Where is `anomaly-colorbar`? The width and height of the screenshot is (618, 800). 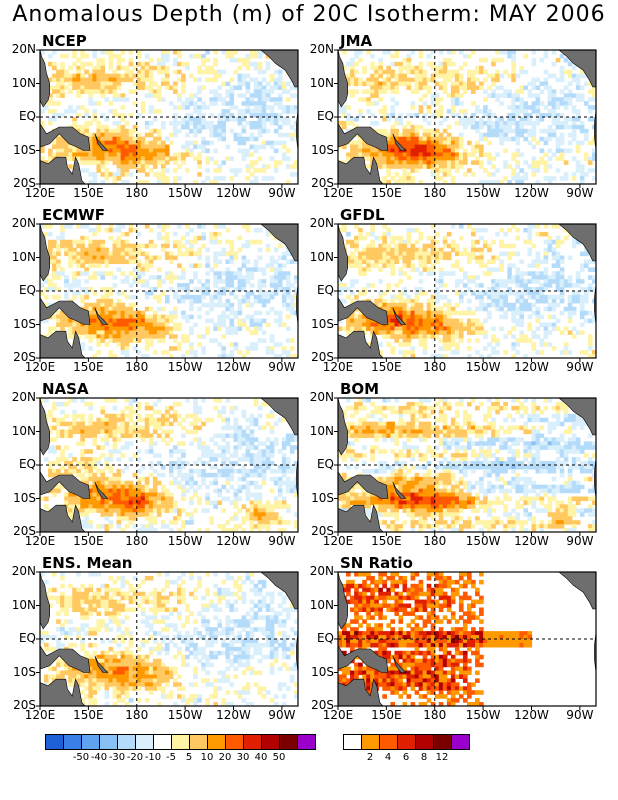
anomaly-colorbar is located at coordinates (180, 742).